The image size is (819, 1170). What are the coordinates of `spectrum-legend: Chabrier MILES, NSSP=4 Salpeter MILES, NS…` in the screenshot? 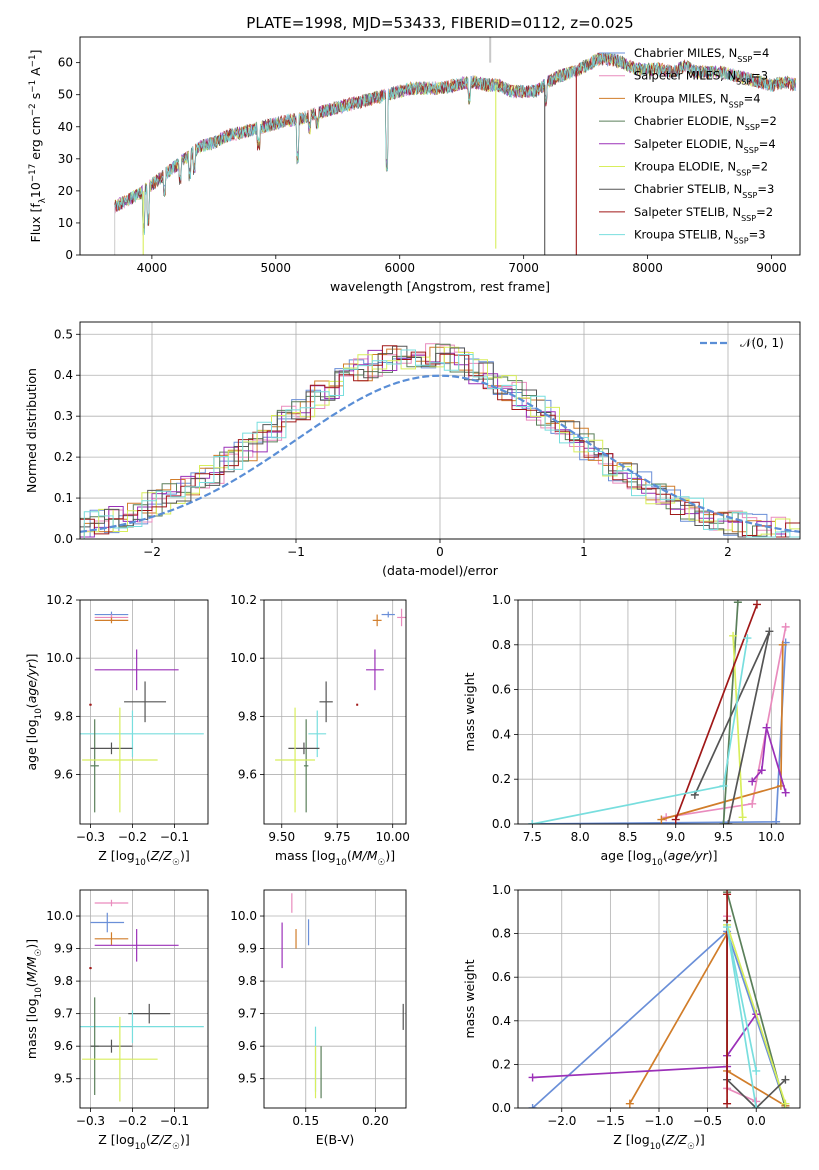 It's located at (688, 145).